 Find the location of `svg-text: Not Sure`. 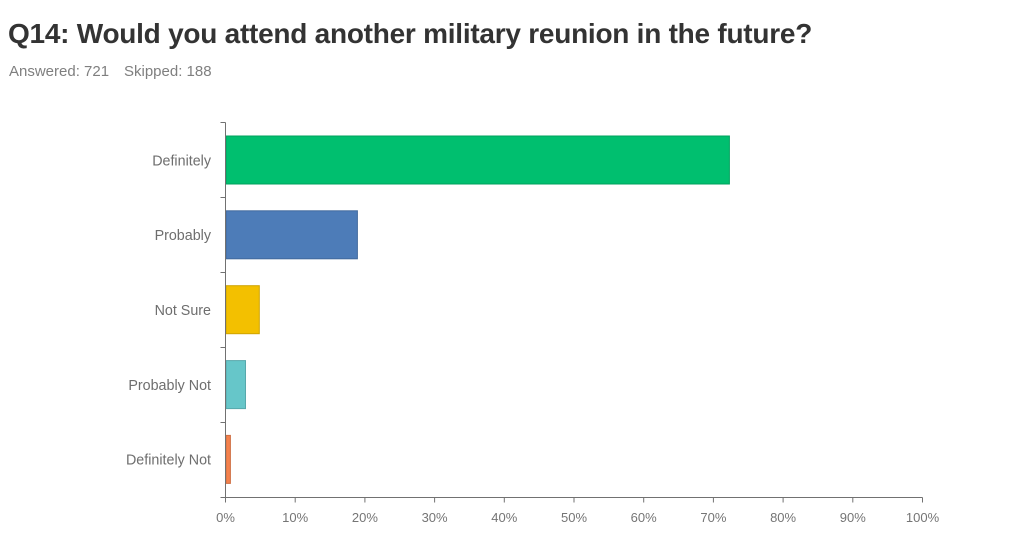

svg-text: Not Sure is located at coordinates (183, 311).